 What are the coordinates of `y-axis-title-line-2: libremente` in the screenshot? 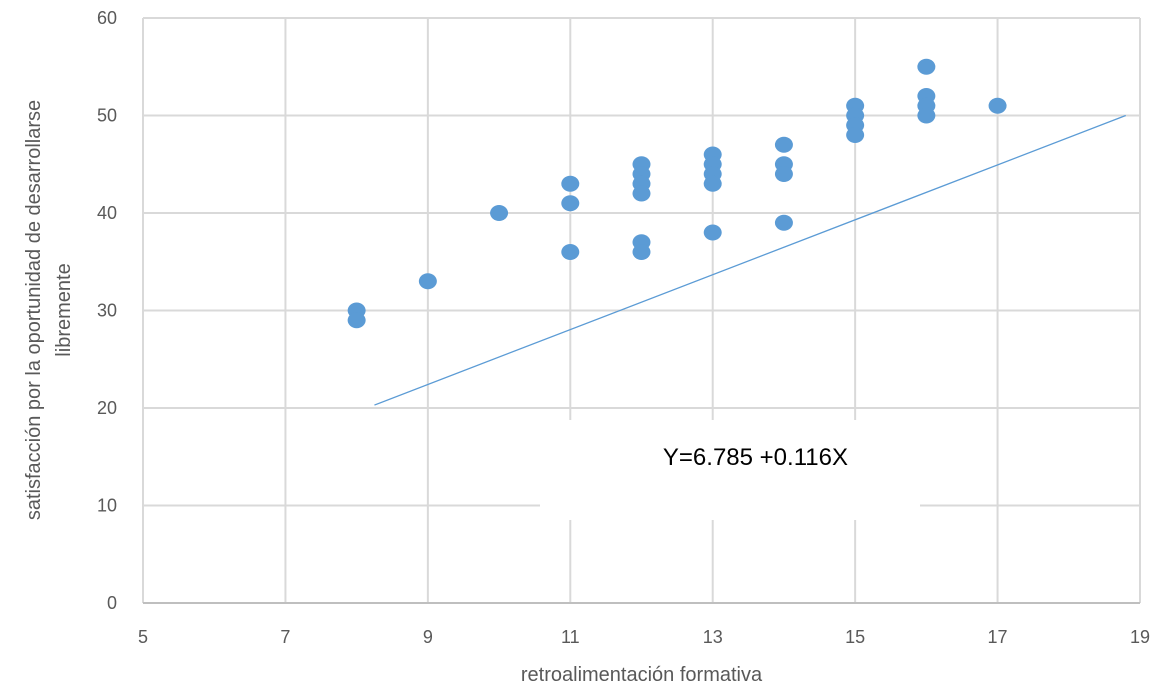 It's located at (64, 309).